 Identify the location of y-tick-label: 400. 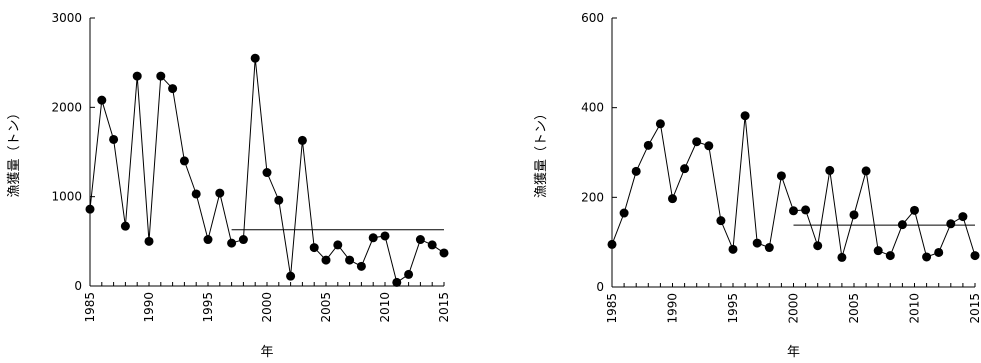
(592, 108).